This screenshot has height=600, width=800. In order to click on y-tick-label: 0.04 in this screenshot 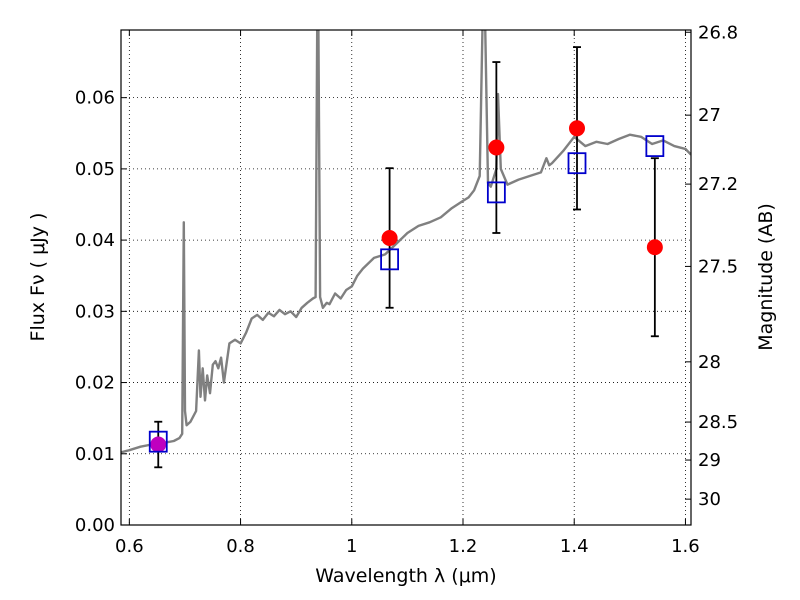, I will do `click(95, 240)`.